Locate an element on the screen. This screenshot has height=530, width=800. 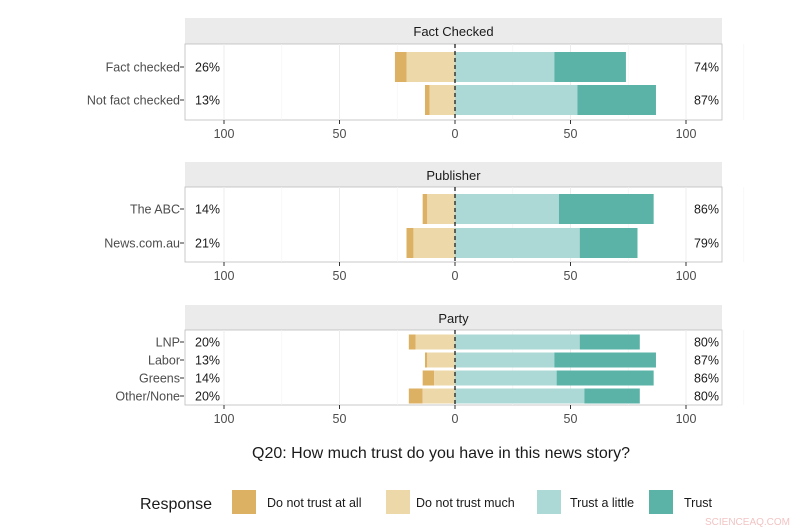
legend-swatch-trust is located at coordinates (661, 502).